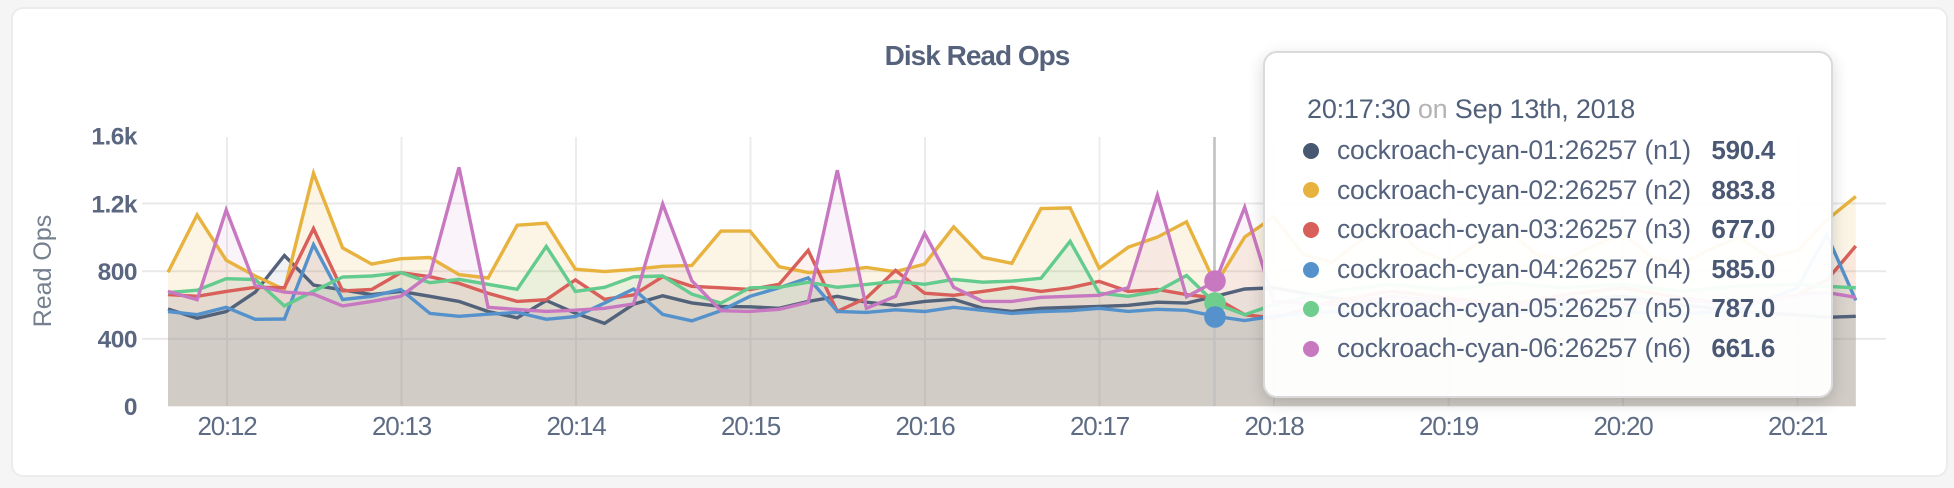 The width and height of the screenshot is (1954, 488). I want to click on svg-text: 20:17, so click(1100, 426).